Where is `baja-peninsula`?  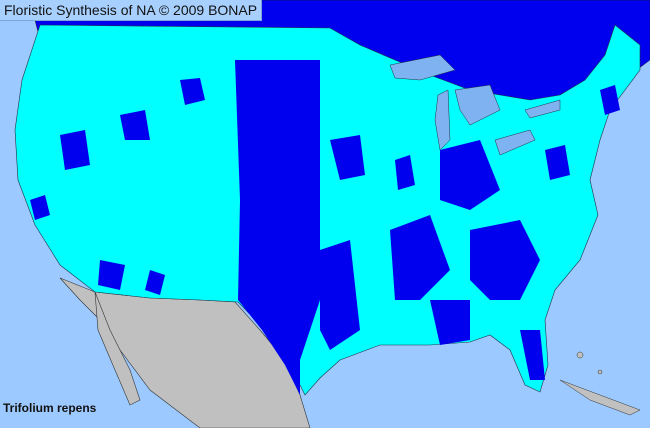
baja-peninsula is located at coordinates (117, 348).